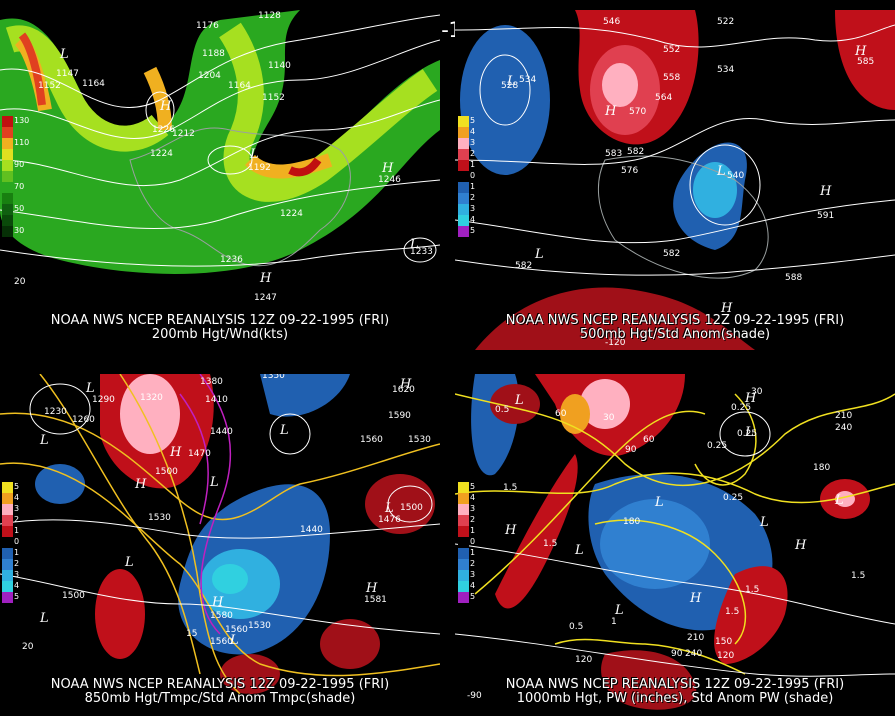  I want to click on contour-label: 15, so click(191, 634).